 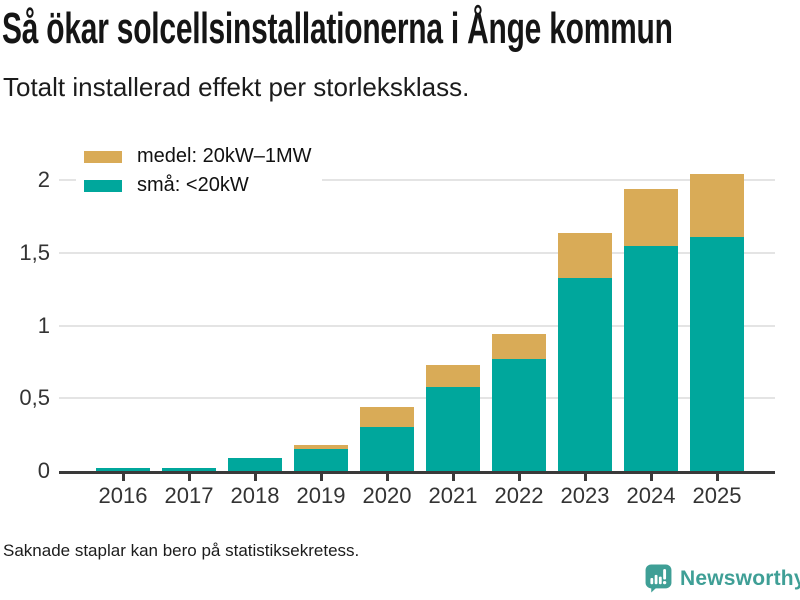 I want to click on bar-segment-sma-2021, so click(x=453, y=428).